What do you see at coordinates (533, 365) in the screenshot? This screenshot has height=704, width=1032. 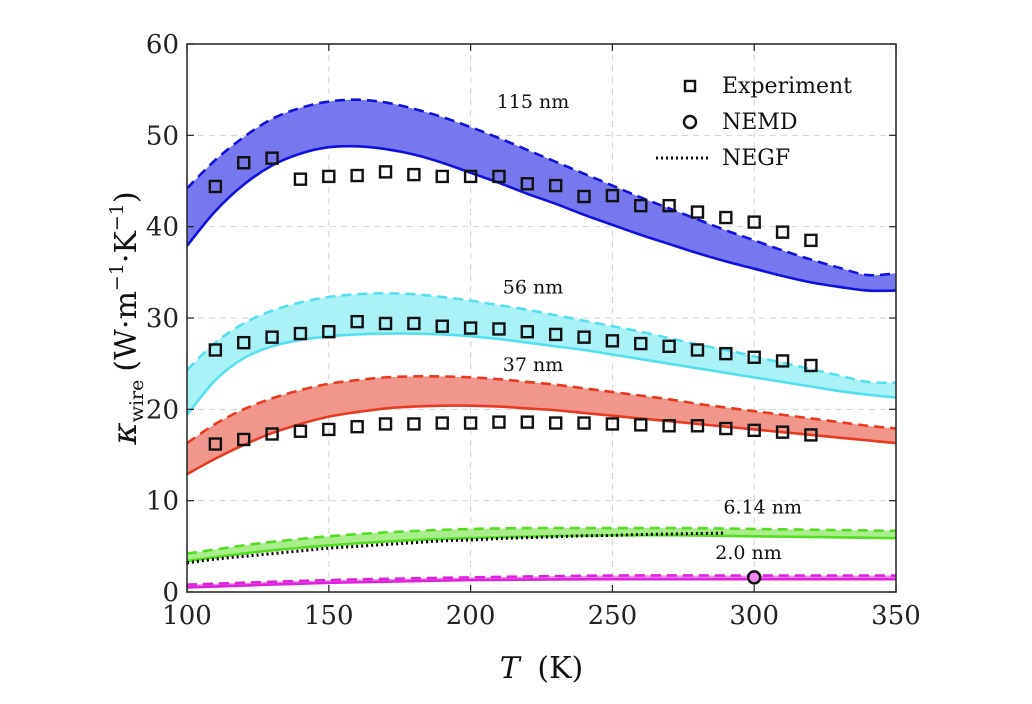 I see `band-label: 37 nm` at bounding box center [533, 365].